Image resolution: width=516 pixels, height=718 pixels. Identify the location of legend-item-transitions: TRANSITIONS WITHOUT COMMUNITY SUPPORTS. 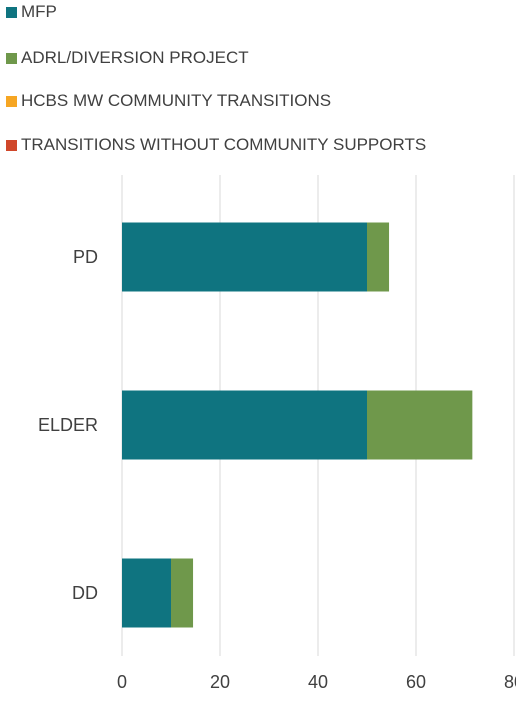
(216, 145).